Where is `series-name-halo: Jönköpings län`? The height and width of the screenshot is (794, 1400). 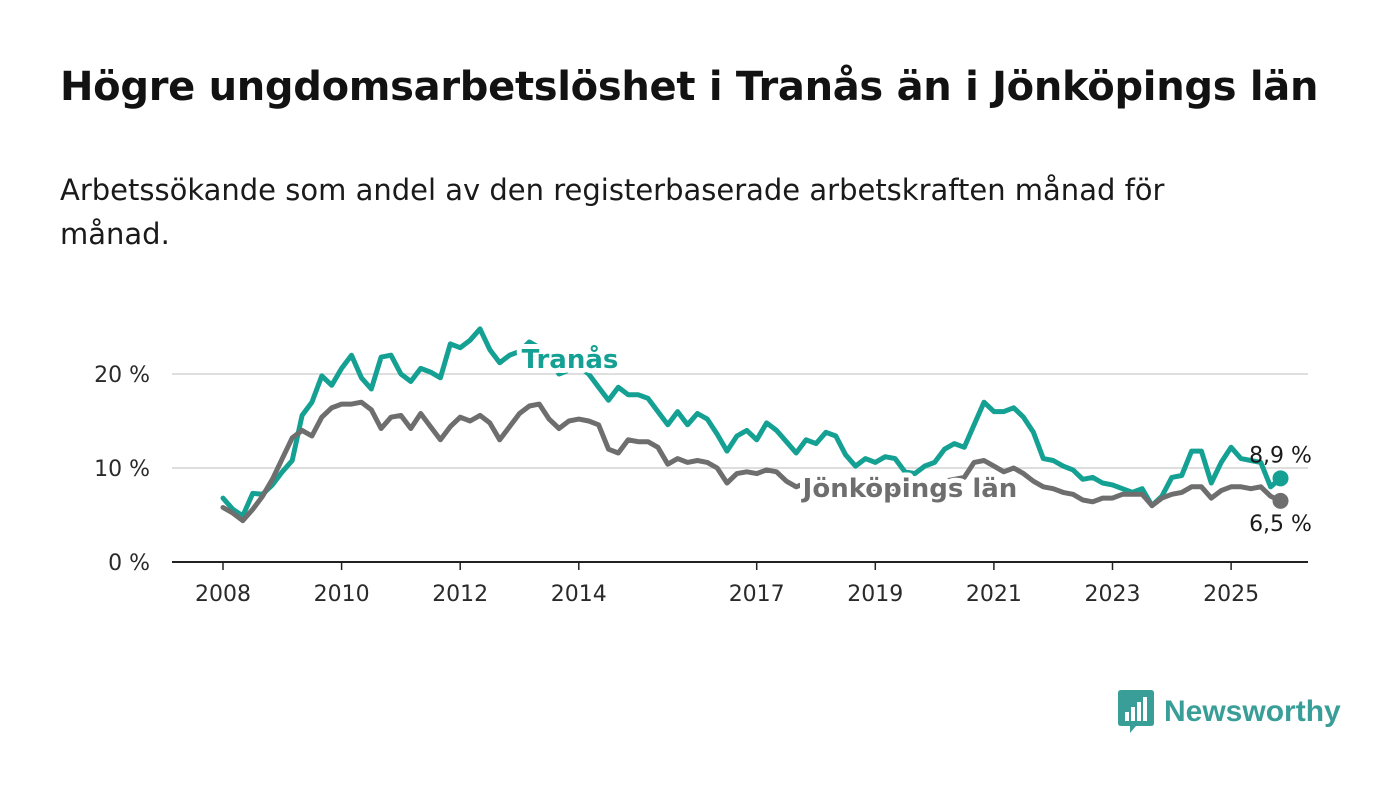
series-name-halo: Jönköpings län is located at coordinates (909, 489).